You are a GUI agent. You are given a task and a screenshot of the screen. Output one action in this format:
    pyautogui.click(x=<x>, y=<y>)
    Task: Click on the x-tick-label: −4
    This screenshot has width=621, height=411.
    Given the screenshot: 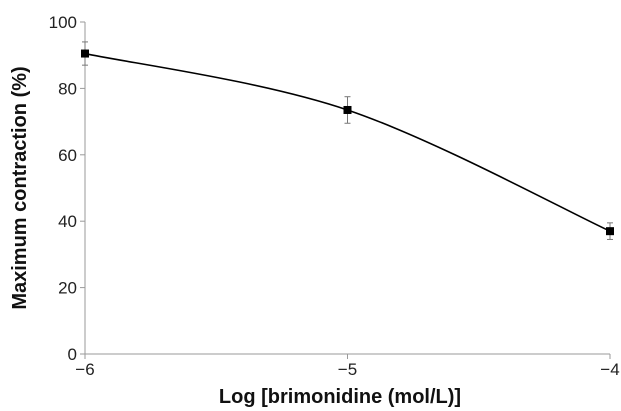 What is the action you would take?
    pyautogui.click(x=609, y=369)
    